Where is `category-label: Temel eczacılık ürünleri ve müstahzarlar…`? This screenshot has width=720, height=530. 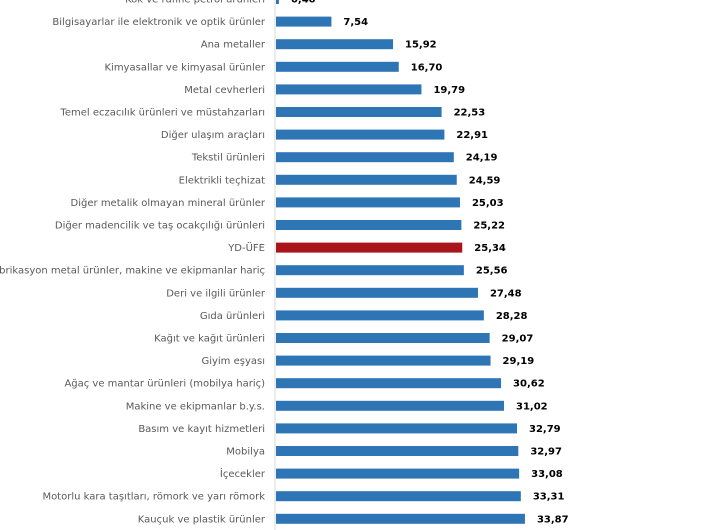
category-label: Temel eczacılık ürünleri ve müstahzarlar… is located at coordinates (162, 113).